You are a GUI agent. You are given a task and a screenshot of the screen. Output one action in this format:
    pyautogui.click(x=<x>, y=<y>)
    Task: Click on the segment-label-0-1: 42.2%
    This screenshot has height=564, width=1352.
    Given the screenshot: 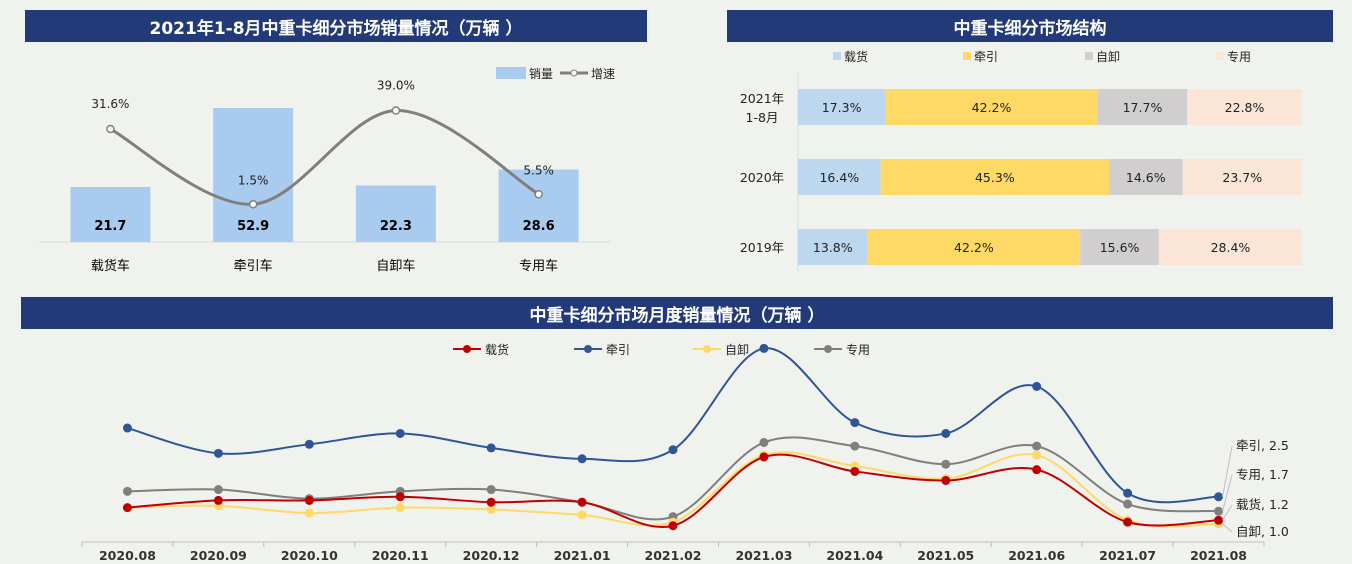 What is the action you would take?
    pyautogui.click(x=992, y=107)
    